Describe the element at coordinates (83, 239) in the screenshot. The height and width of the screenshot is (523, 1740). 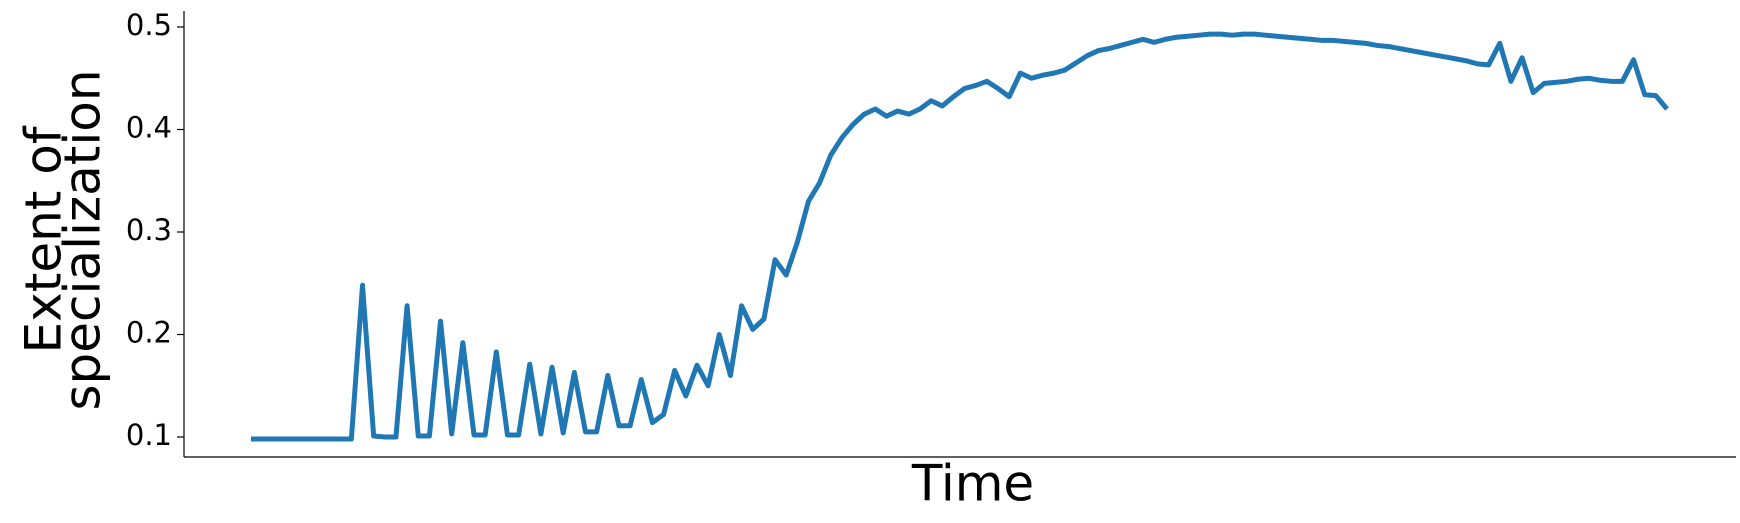
I see `y-axis-label: specialization` at that location.